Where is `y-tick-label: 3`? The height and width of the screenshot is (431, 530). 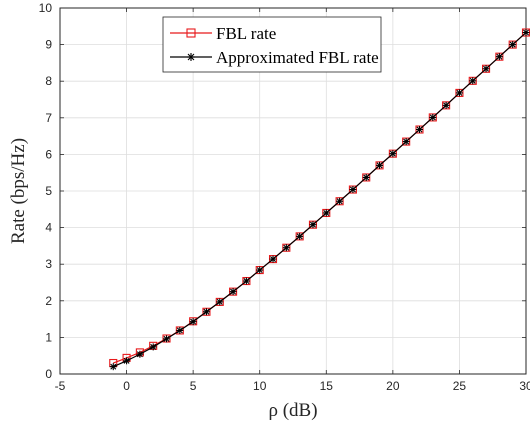
y-tick-label: 3 is located at coordinates (48, 264).